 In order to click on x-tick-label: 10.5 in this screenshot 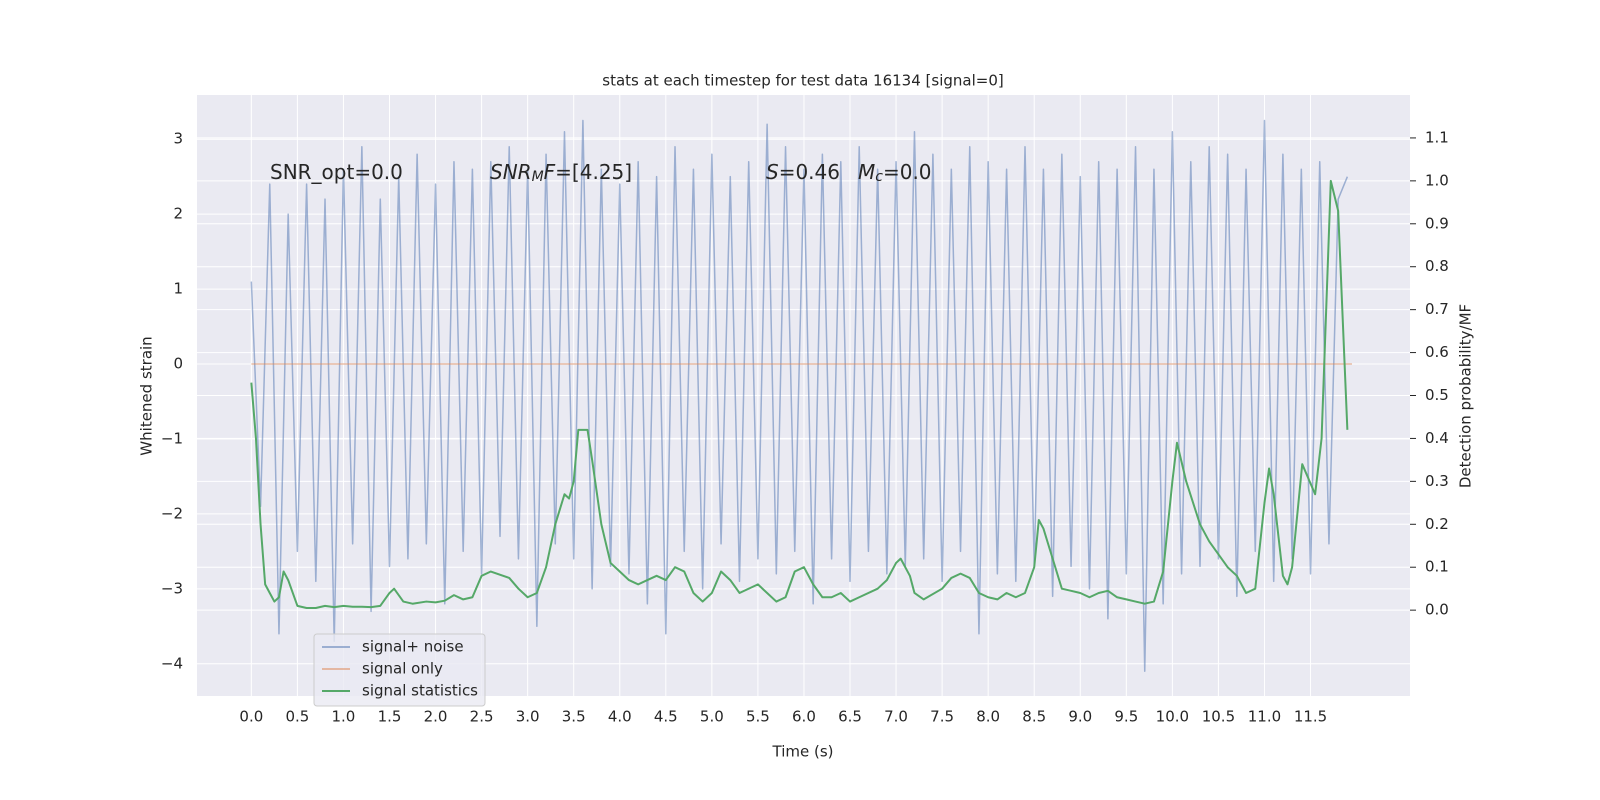, I will do `click(1218, 717)`.